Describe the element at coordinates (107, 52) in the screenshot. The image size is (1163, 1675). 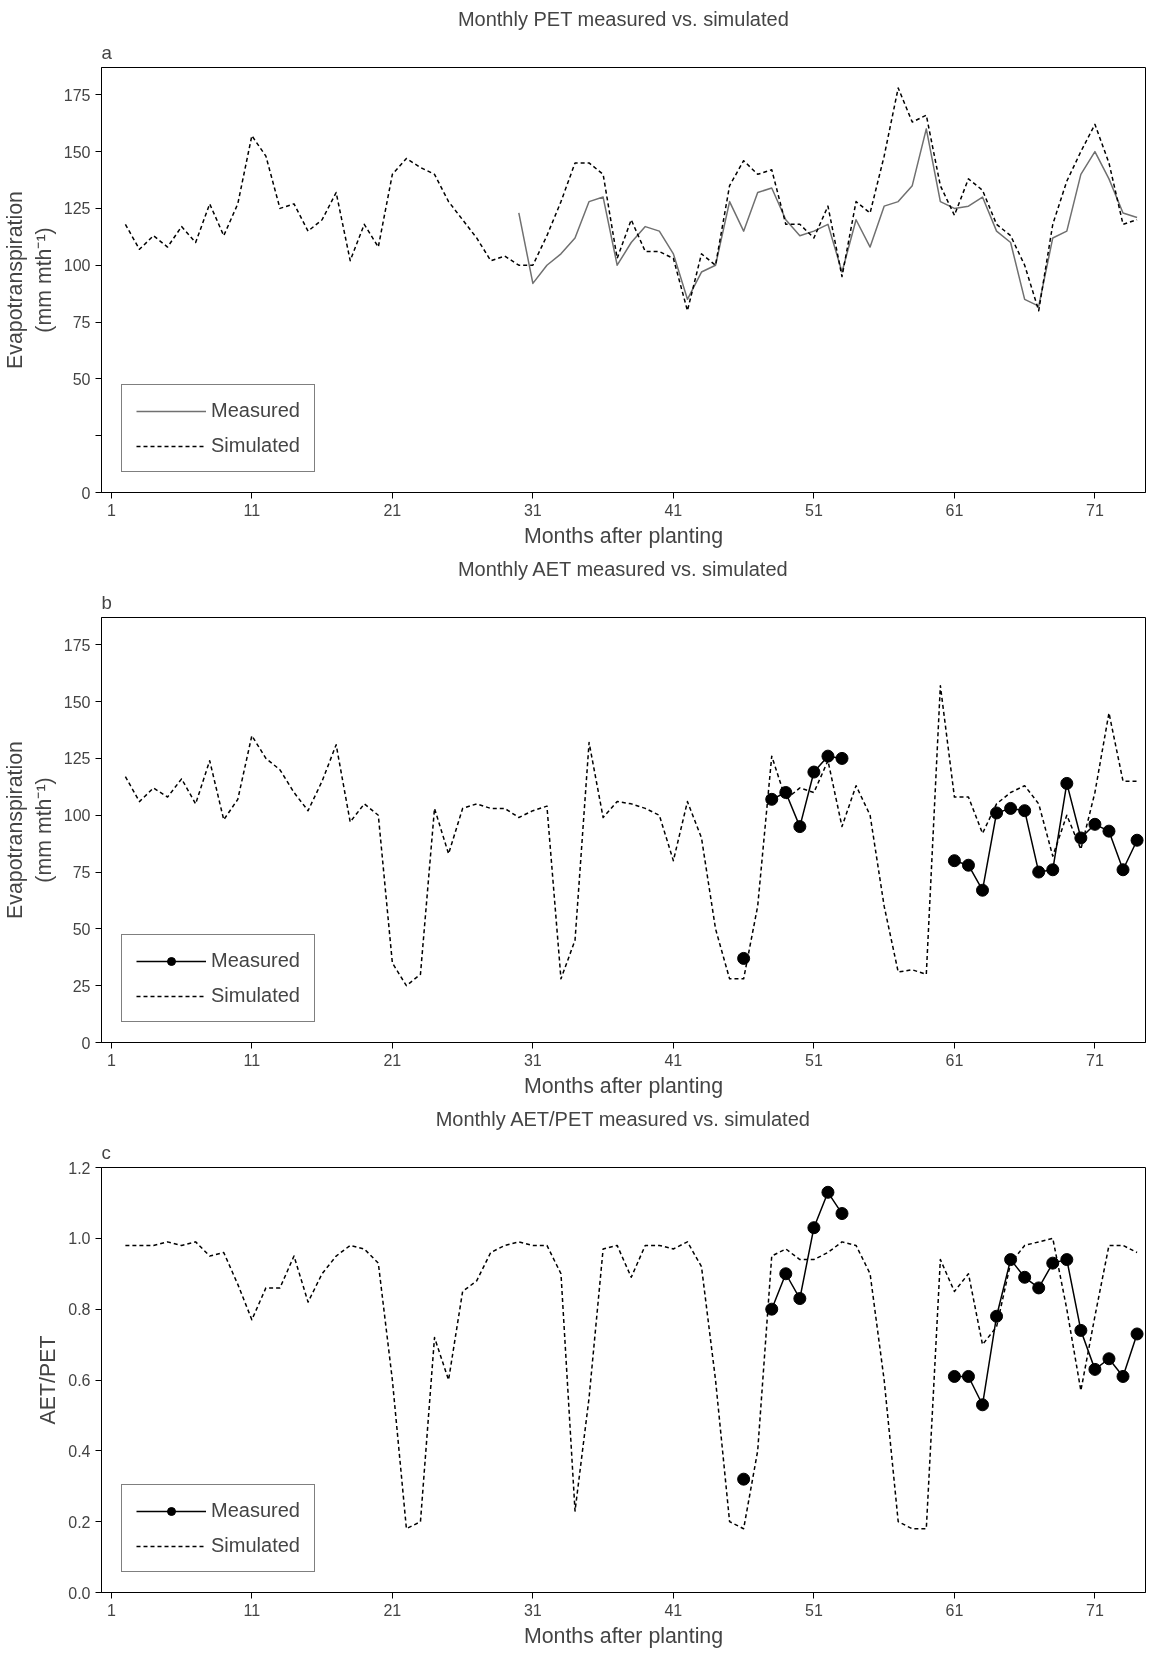
I see `text: a` at that location.